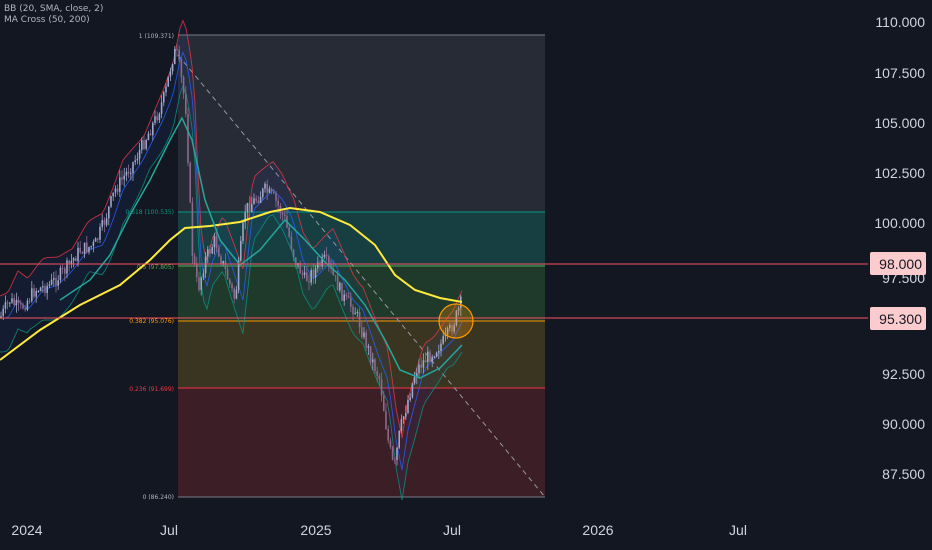  Describe the element at coordinates (899, 223) in the screenshot. I see `y-tick-100: 100.000` at that location.